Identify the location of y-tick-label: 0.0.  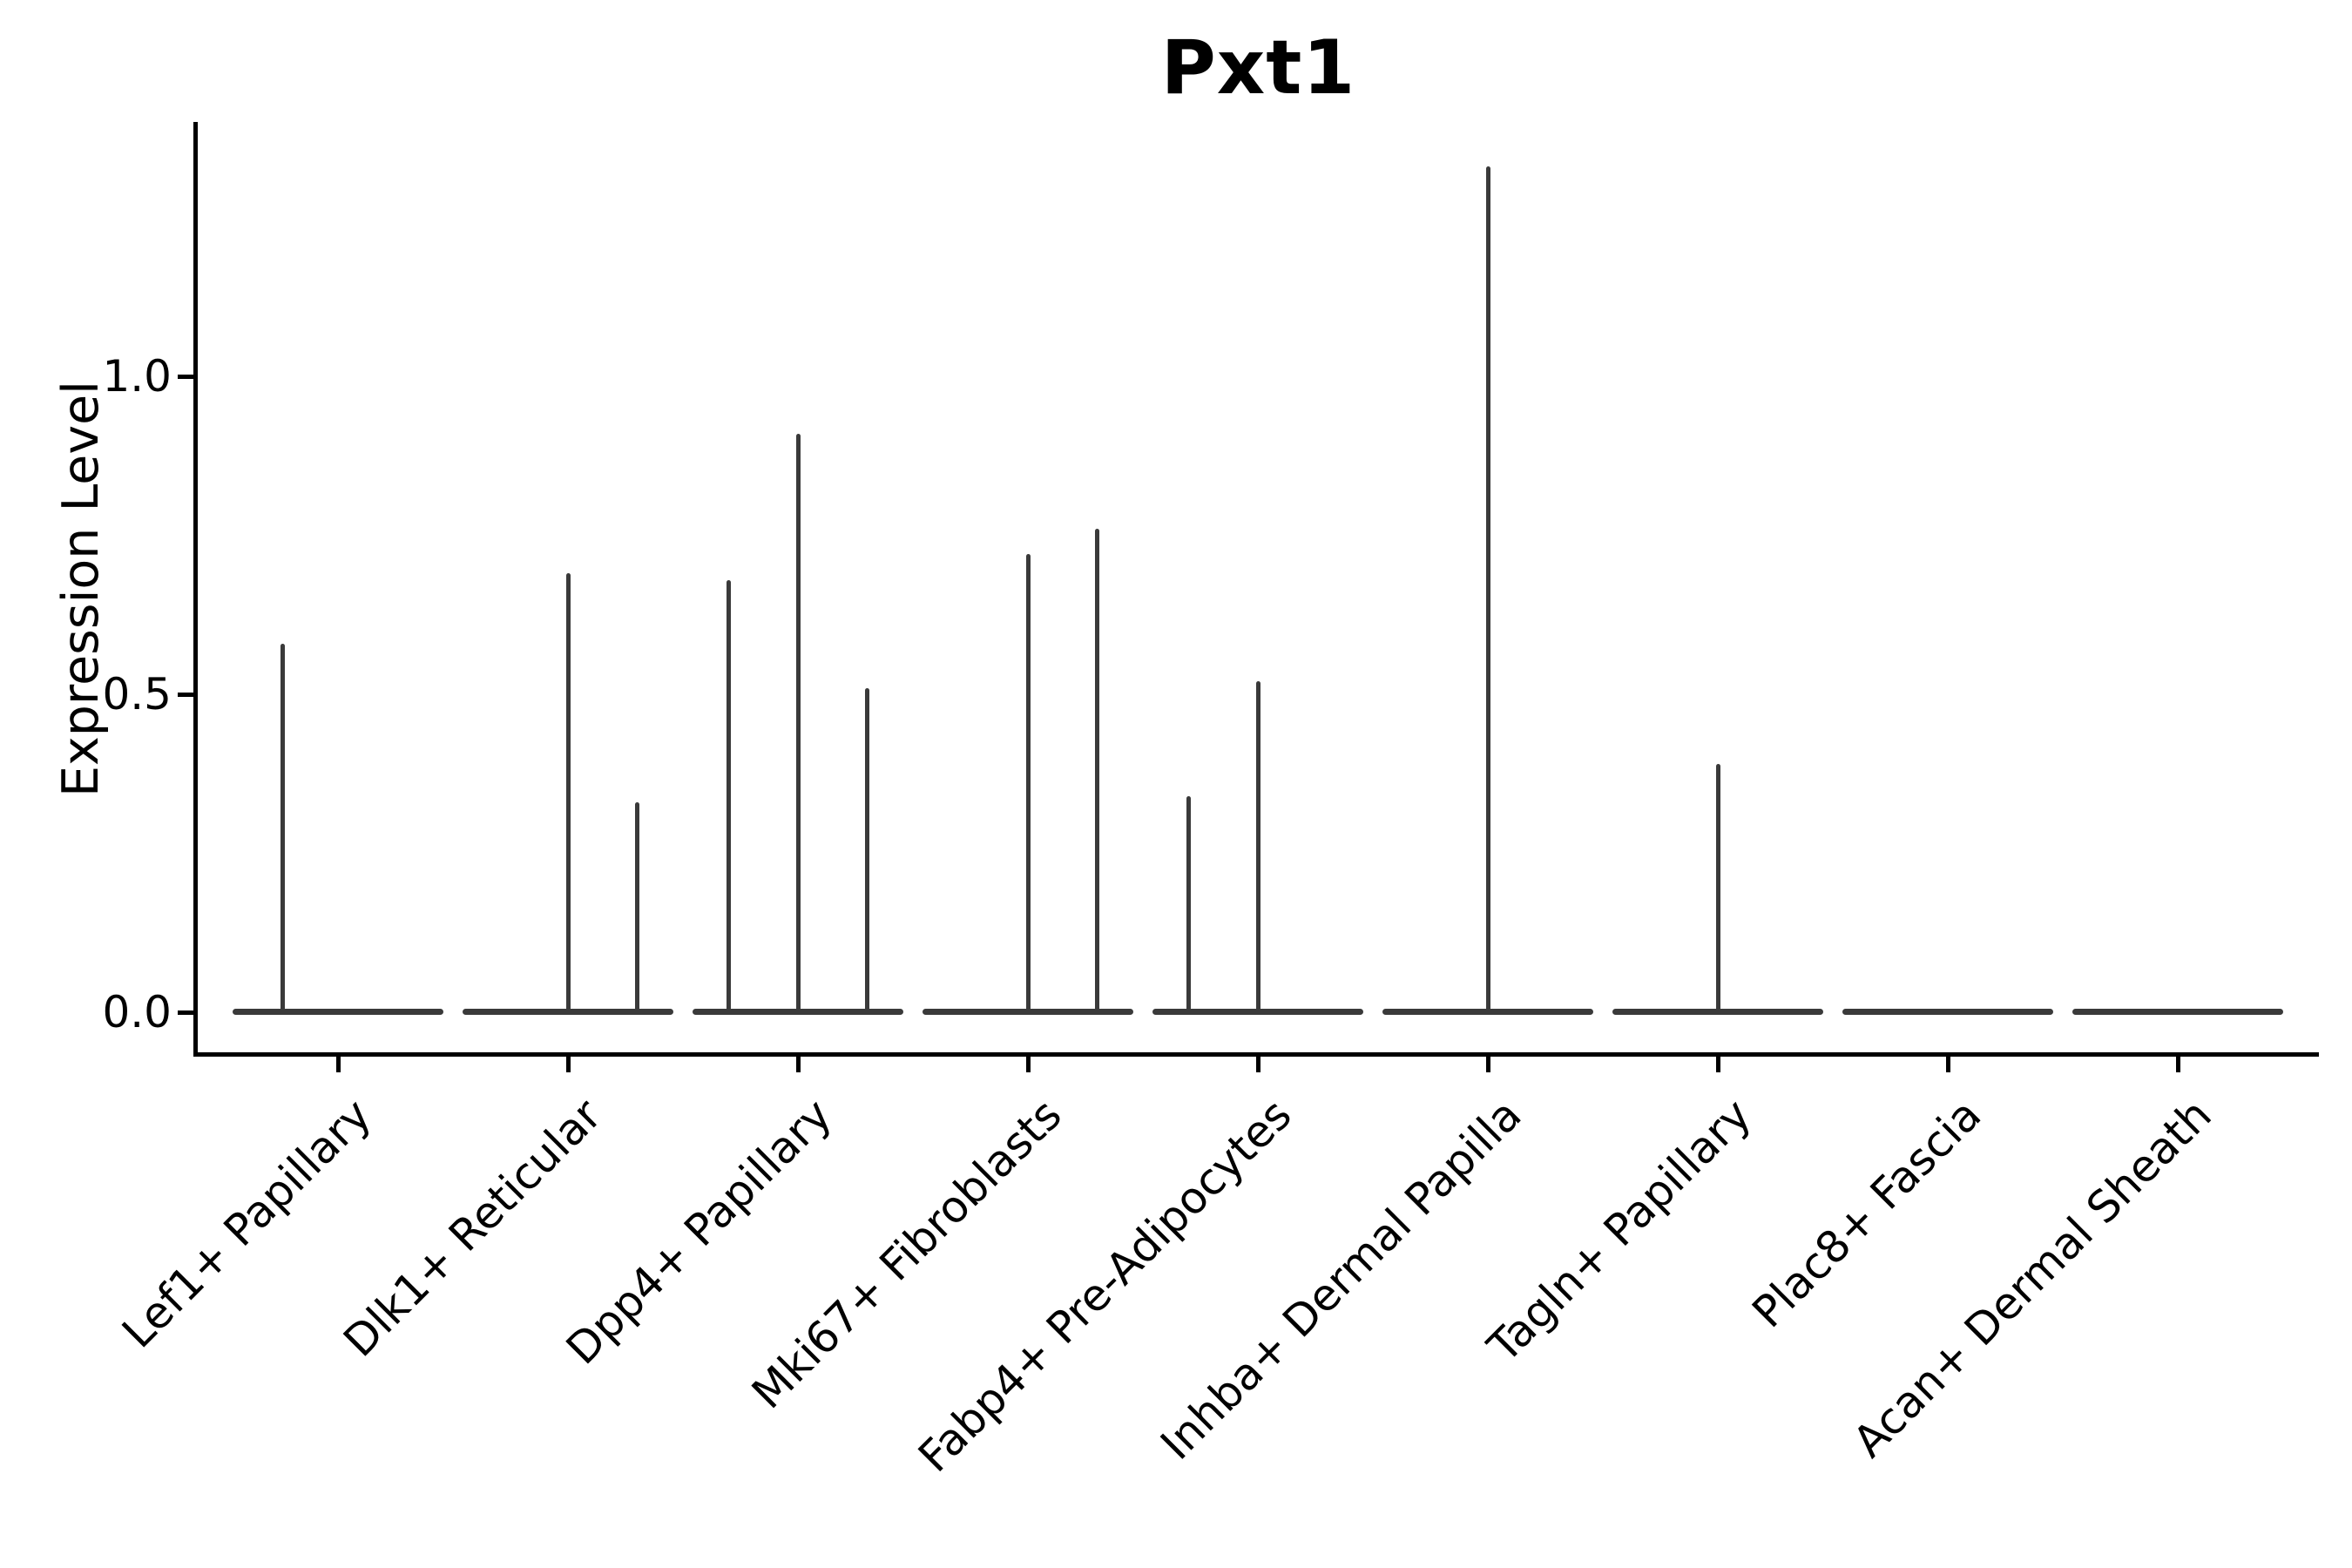
(137, 1012).